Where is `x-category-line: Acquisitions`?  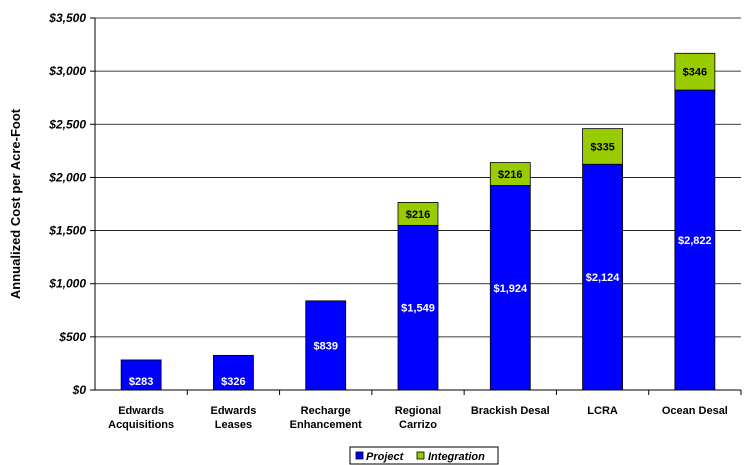 x-category-line: Acquisitions is located at coordinates (141, 425).